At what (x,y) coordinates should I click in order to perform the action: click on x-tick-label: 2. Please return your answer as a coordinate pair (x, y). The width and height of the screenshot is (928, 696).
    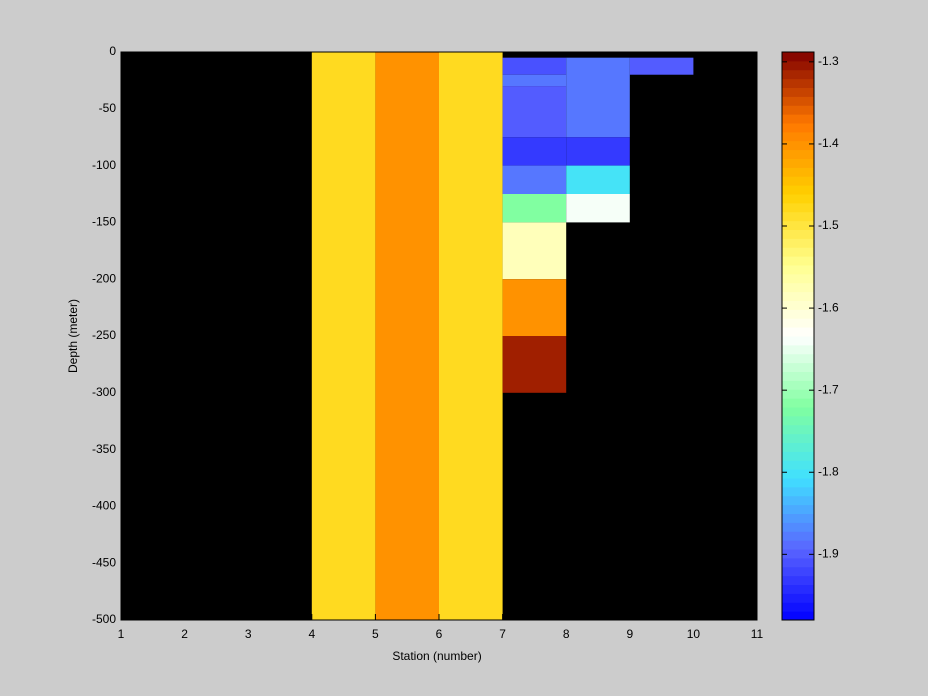
    Looking at the image, I should click on (184, 634).